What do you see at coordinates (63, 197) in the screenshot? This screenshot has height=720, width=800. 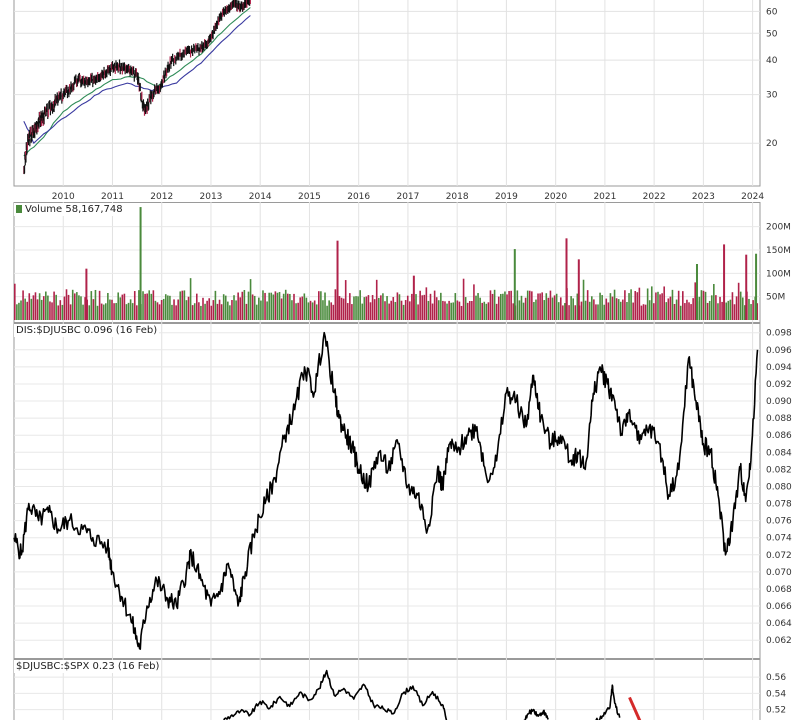 I see `x-tick-label: 2010` at bounding box center [63, 197].